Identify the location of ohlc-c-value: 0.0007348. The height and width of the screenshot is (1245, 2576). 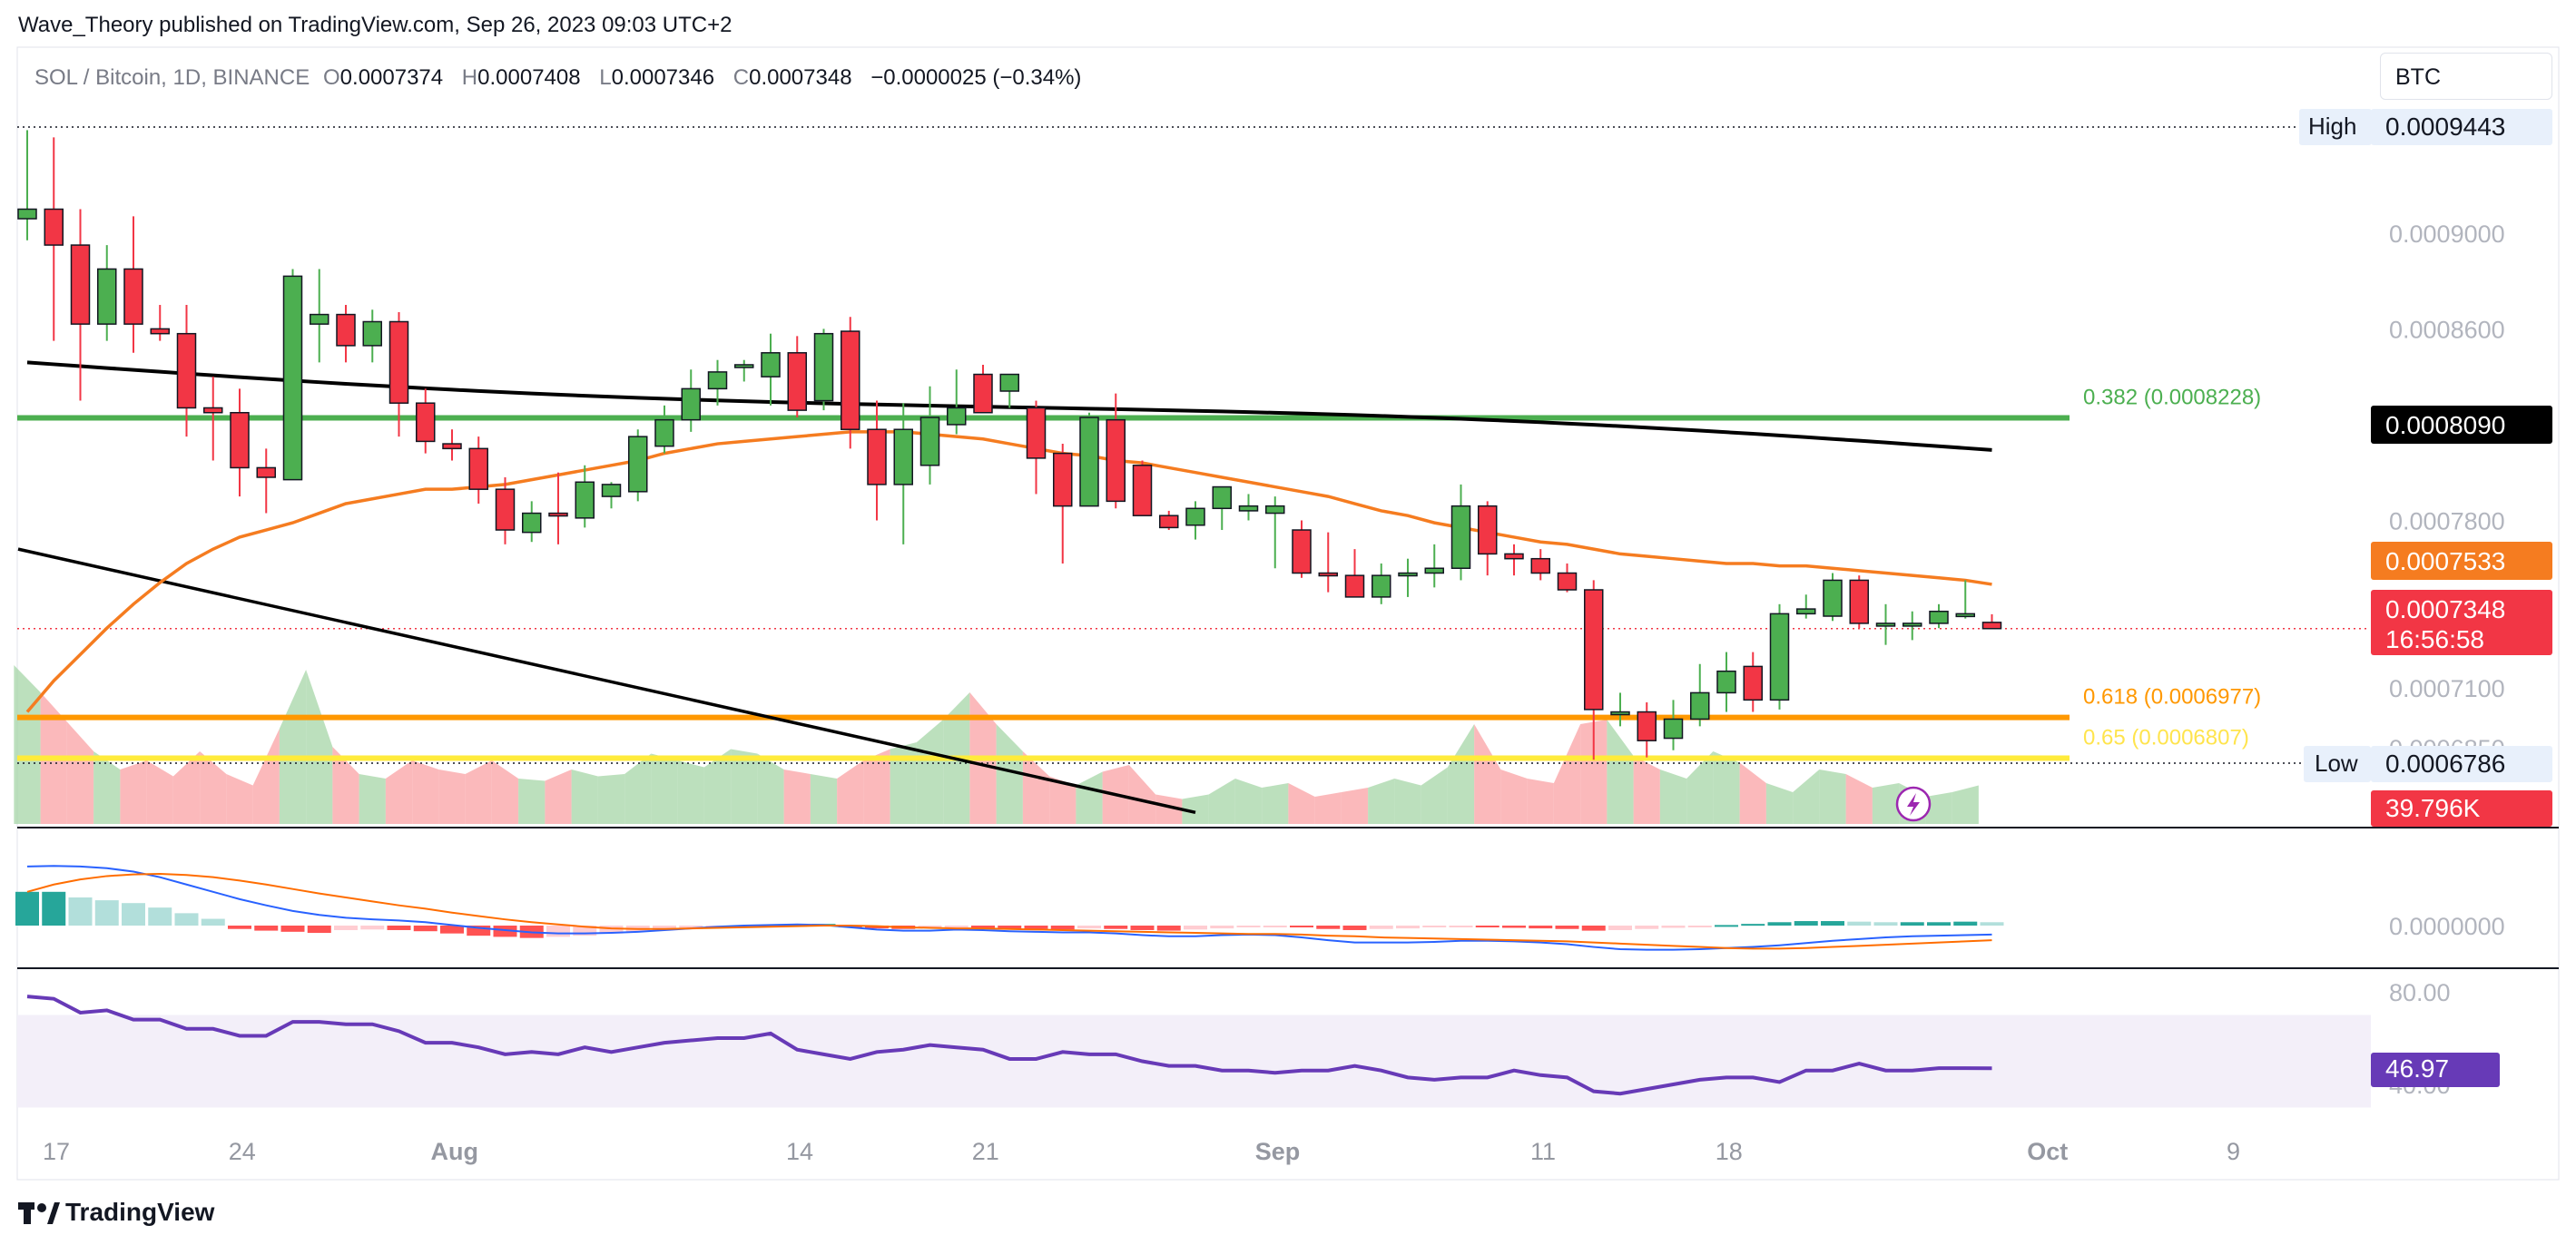
(800, 77).